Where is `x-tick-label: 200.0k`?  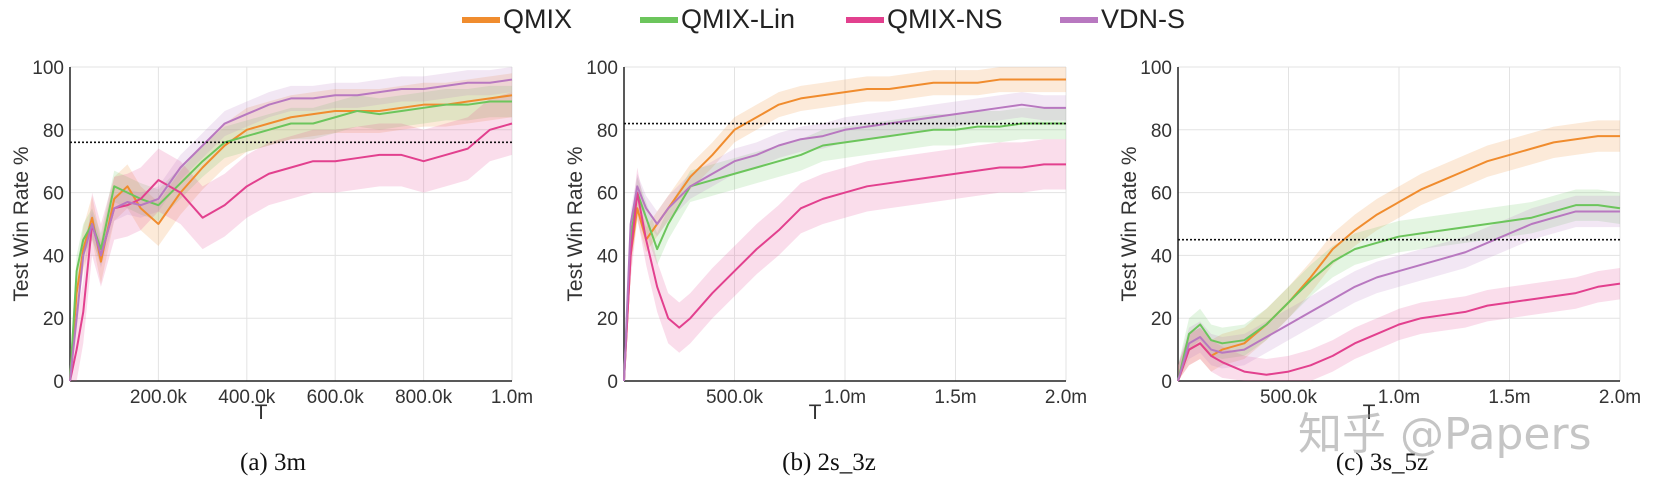
x-tick-label: 200.0k is located at coordinates (159, 397).